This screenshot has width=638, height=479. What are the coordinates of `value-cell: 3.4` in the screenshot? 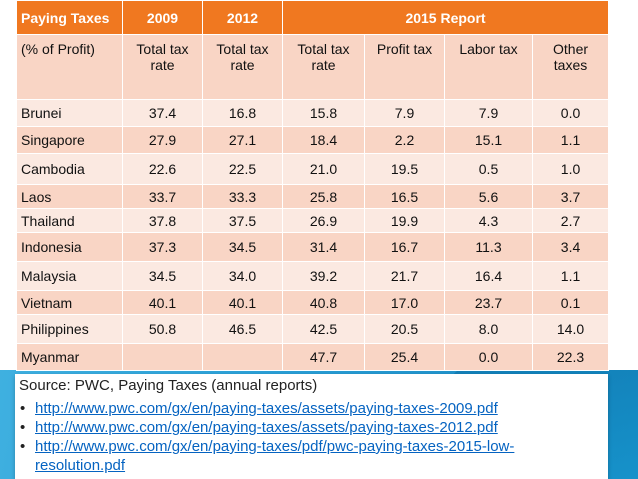 It's located at (570, 247).